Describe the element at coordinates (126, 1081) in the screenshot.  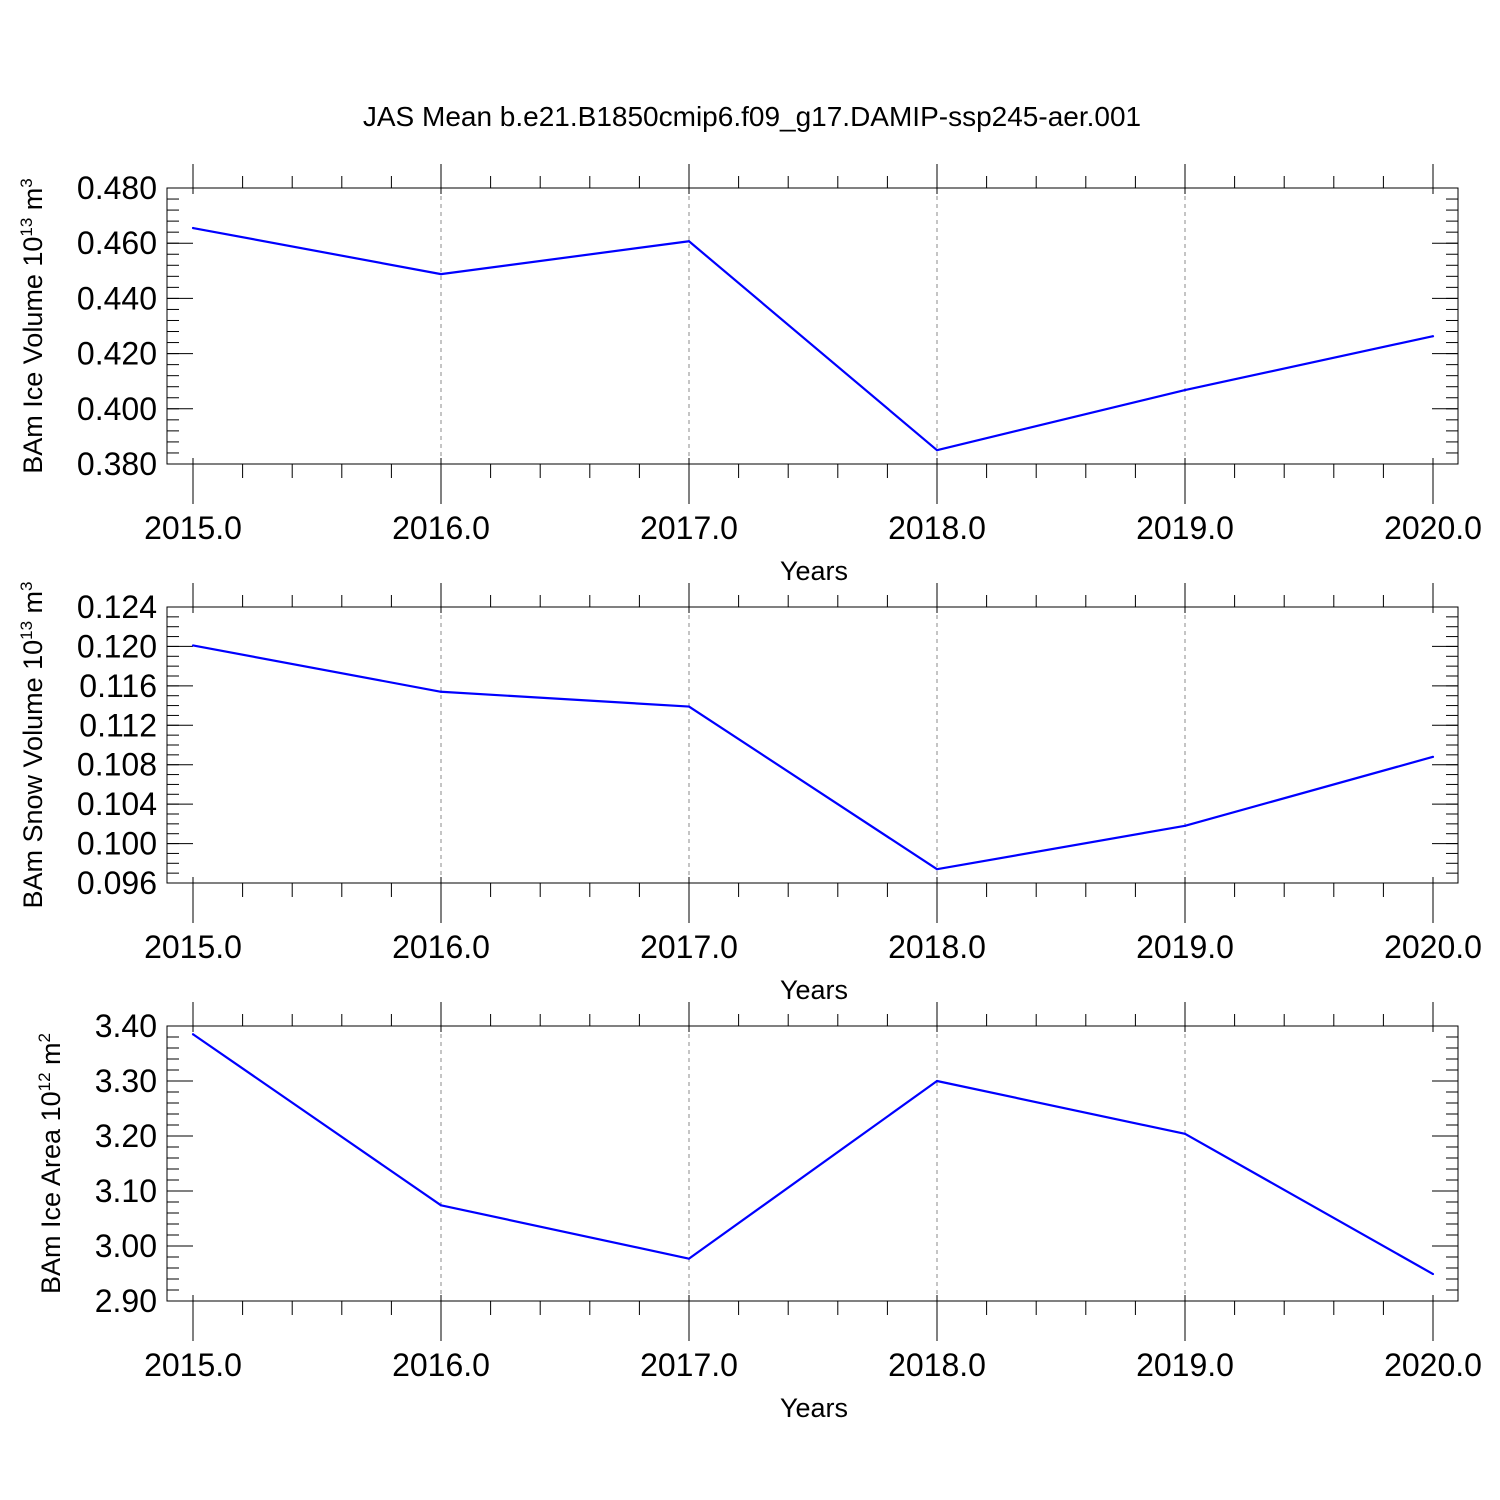
I see `y-tick-label: 3.30` at that location.